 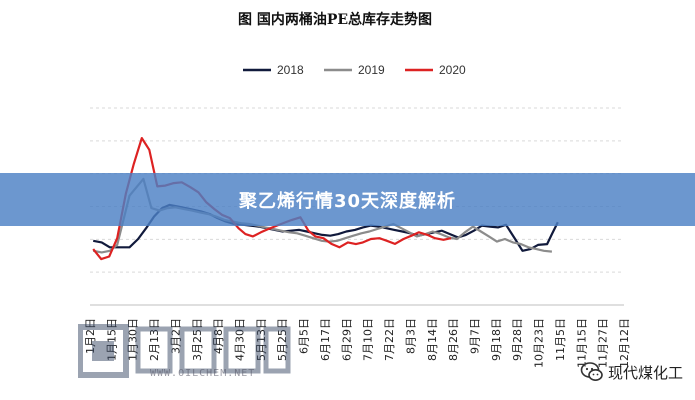 What do you see at coordinates (175, 336) in the screenshot?
I see `x-tick-label: 3月2日` at bounding box center [175, 336].